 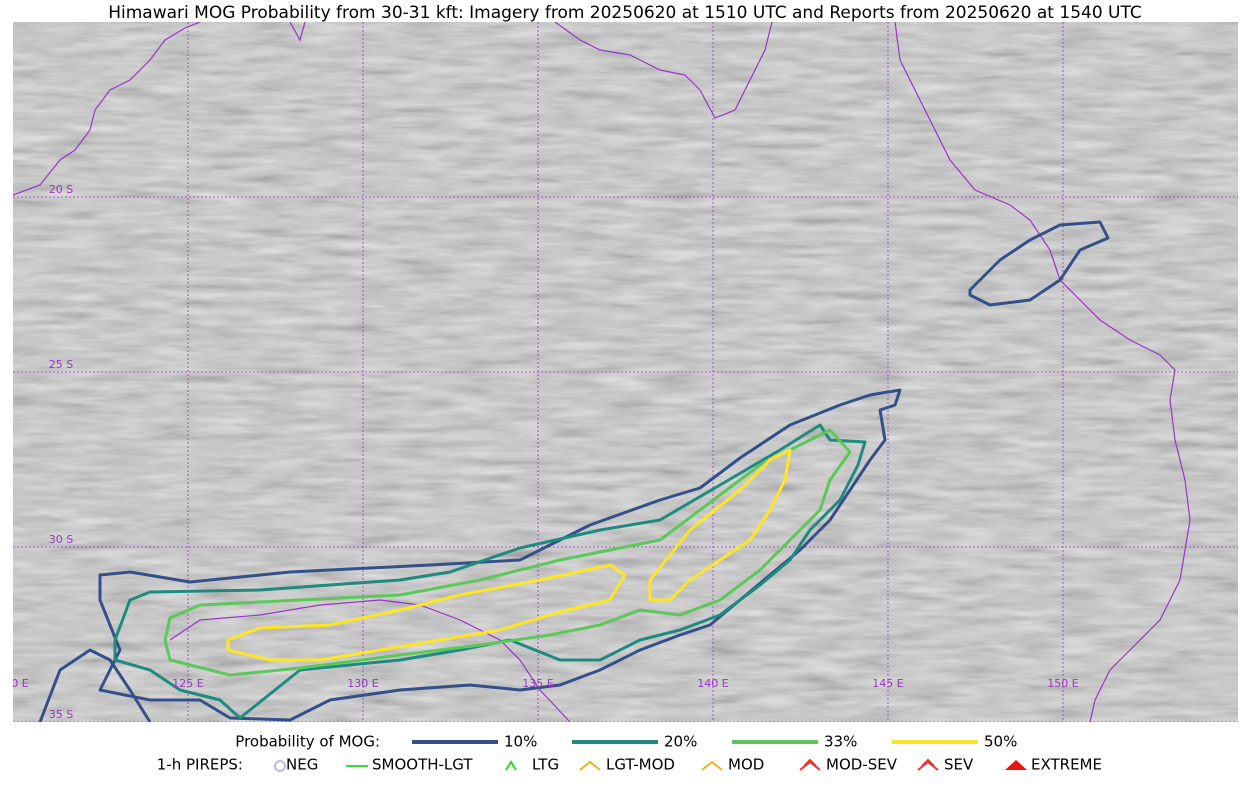 What do you see at coordinates (302, 765) in the screenshot?
I see `legend-label: NEG` at bounding box center [302, 765].